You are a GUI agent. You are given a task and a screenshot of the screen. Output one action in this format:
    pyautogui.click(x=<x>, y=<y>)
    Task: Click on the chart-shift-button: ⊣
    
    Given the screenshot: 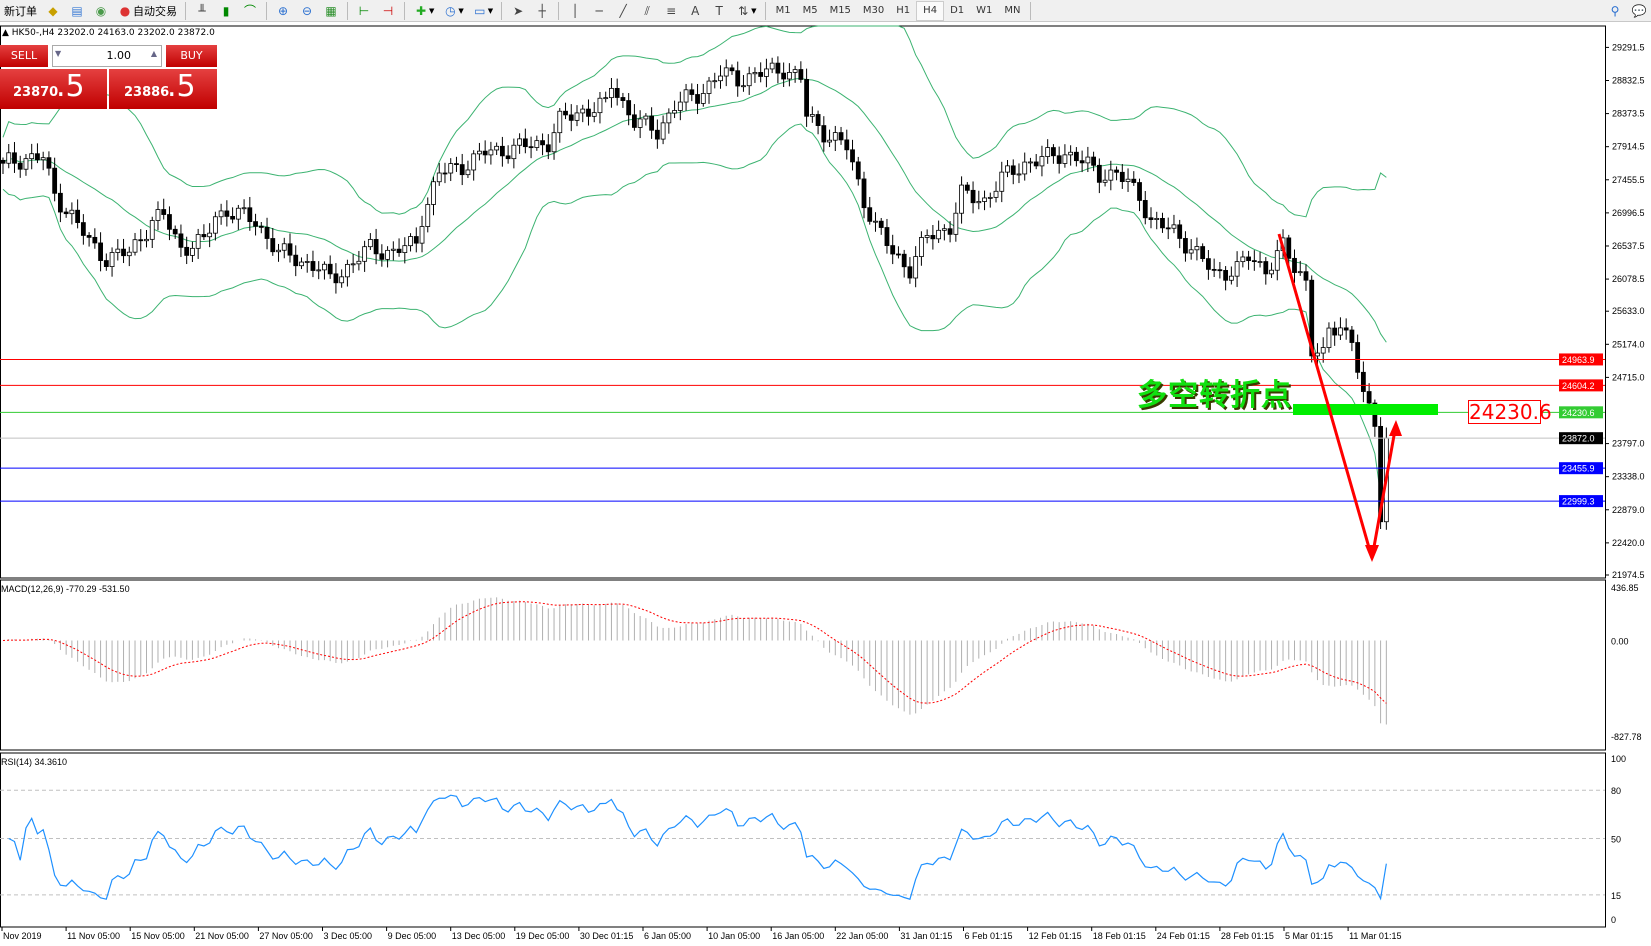 What is the action you would take?
    pyautogui.click(x=388, y=11)
    